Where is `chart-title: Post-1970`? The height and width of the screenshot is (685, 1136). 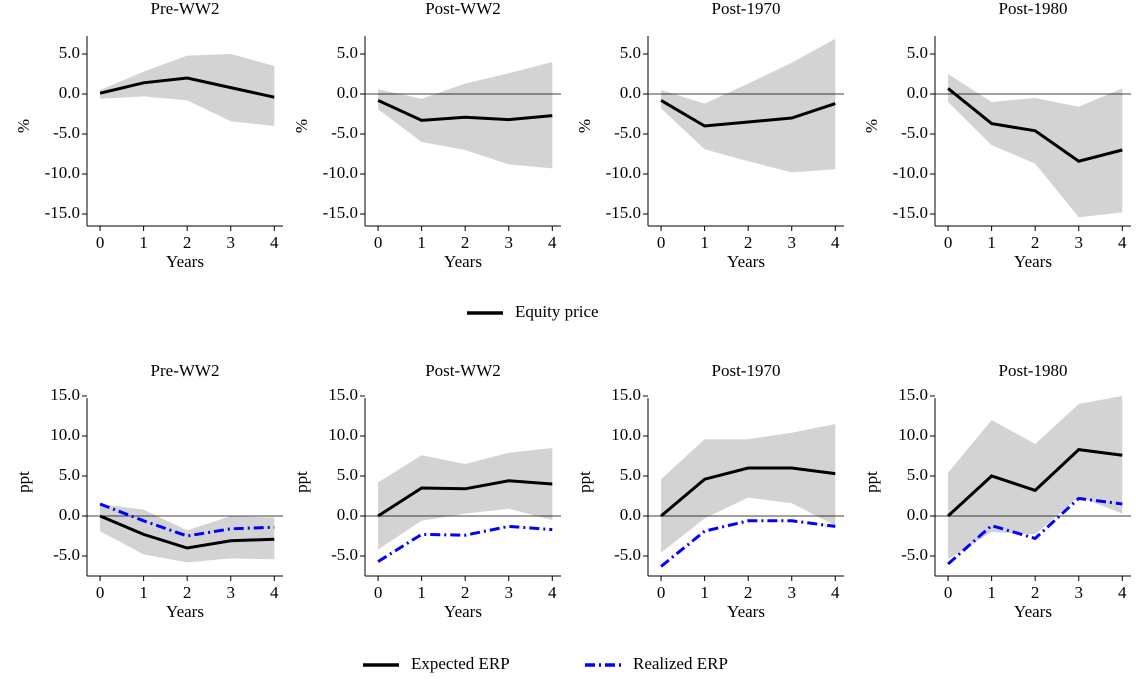 chart-title: Post-1970 is located at coordinates (746, 9).